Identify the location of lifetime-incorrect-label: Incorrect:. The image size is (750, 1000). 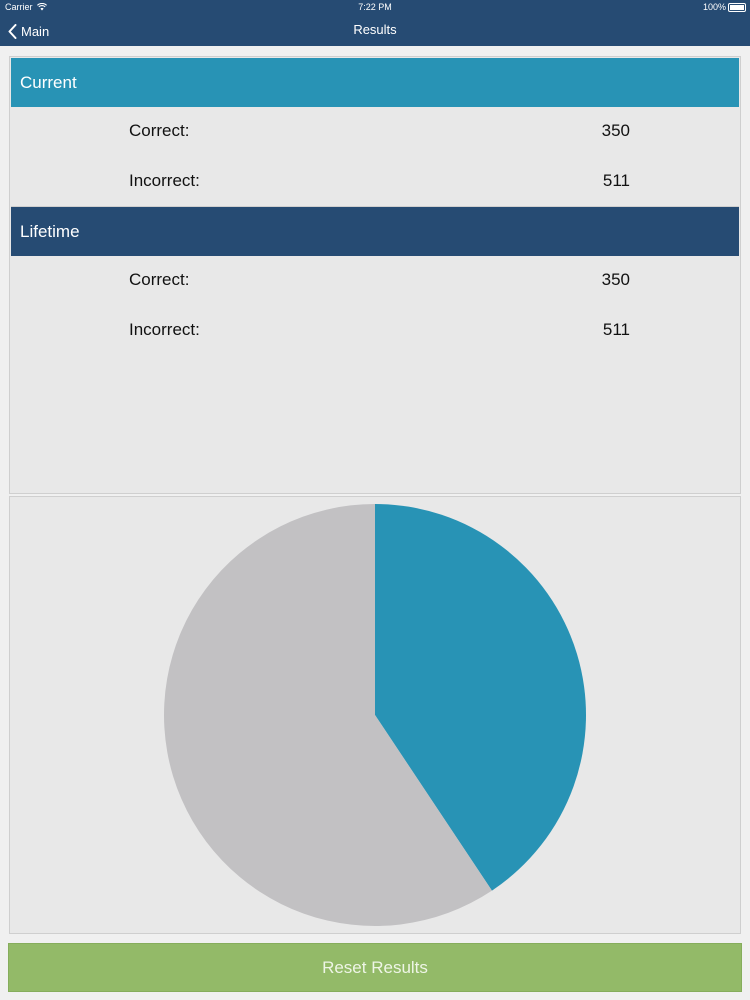
(164, 329).